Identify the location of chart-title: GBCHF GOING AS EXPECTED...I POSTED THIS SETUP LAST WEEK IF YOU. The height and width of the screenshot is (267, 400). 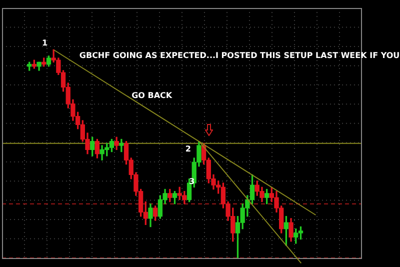
(239, 55).